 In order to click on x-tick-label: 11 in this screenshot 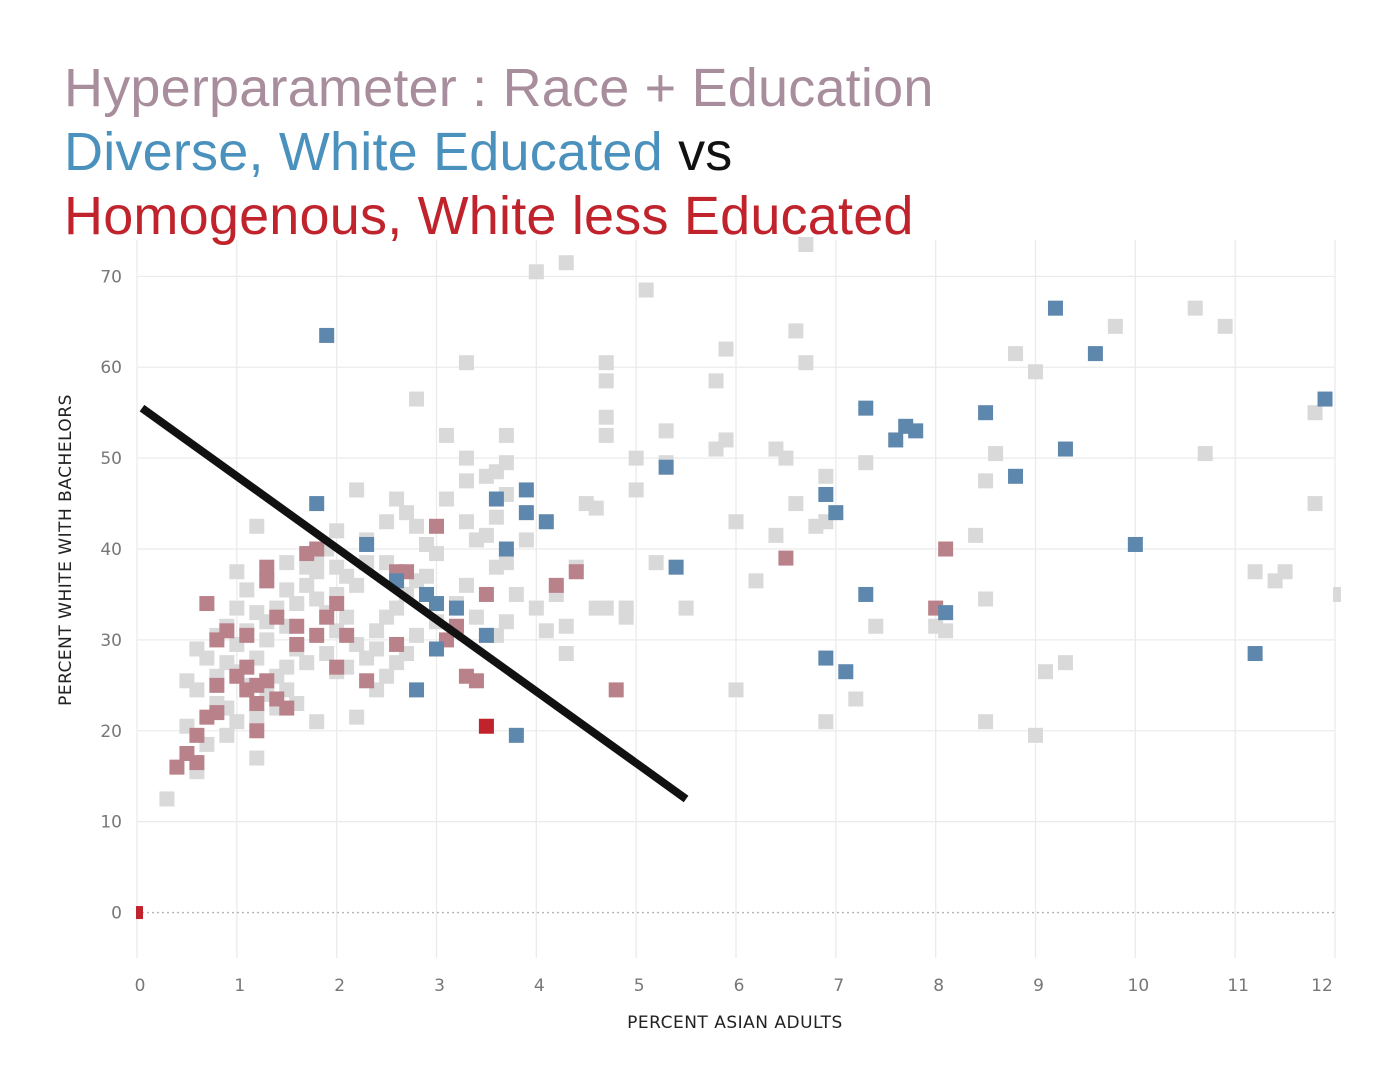, I will do `click(1238, 986)`.